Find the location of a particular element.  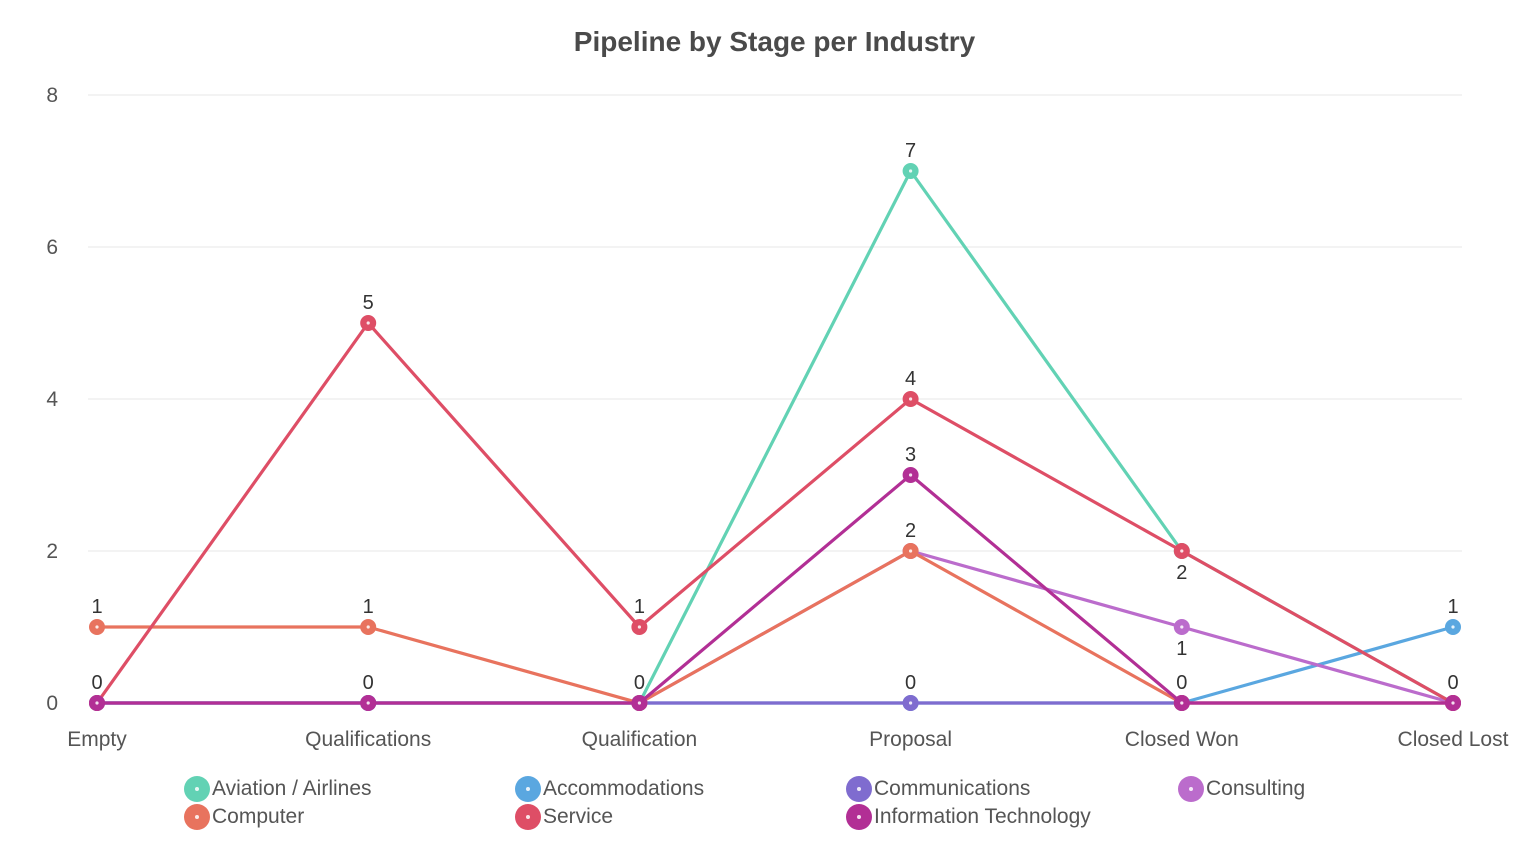

x-tick-label: Proposal is located at coordinates (910, 739).